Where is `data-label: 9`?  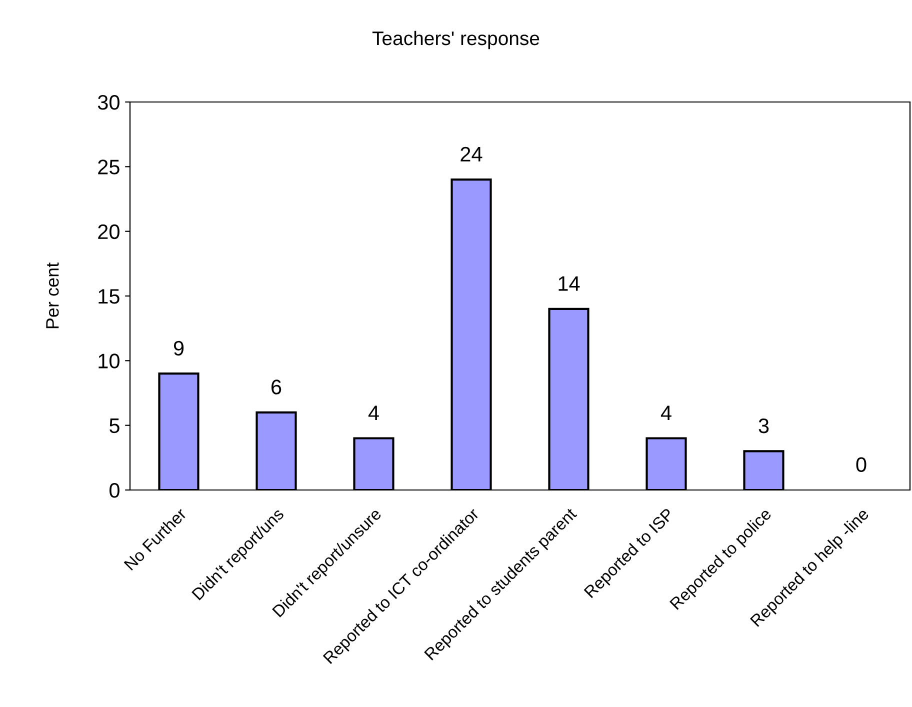 data-label: 9 is located at coordinates (179, 348).